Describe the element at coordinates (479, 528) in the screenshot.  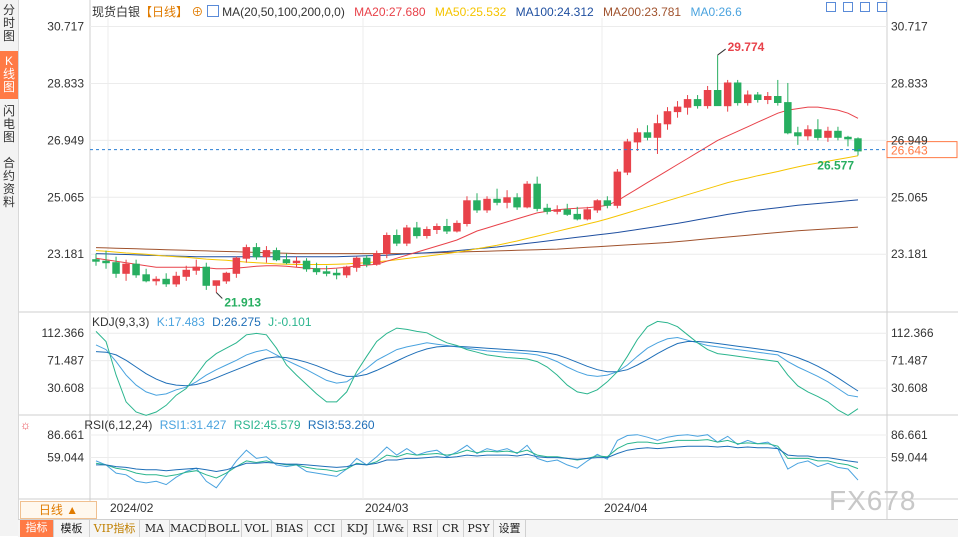
I see `indicator-tab-13: PSY` at that location.